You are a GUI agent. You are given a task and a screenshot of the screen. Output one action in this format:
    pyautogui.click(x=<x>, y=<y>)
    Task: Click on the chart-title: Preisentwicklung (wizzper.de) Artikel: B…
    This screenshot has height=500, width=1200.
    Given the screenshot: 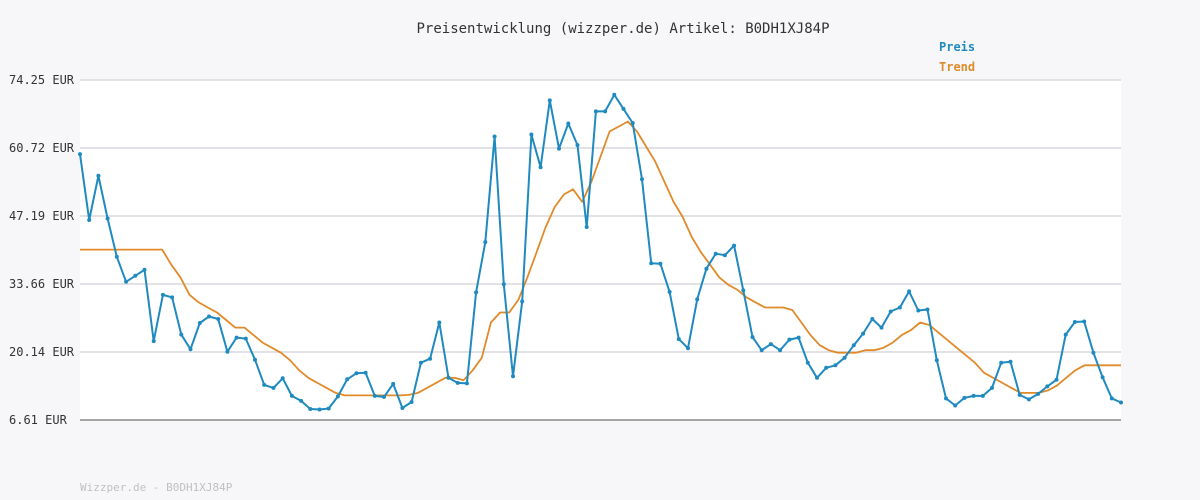 What is the action you would take?
    pyautogui.click(x=622, y=29)
    